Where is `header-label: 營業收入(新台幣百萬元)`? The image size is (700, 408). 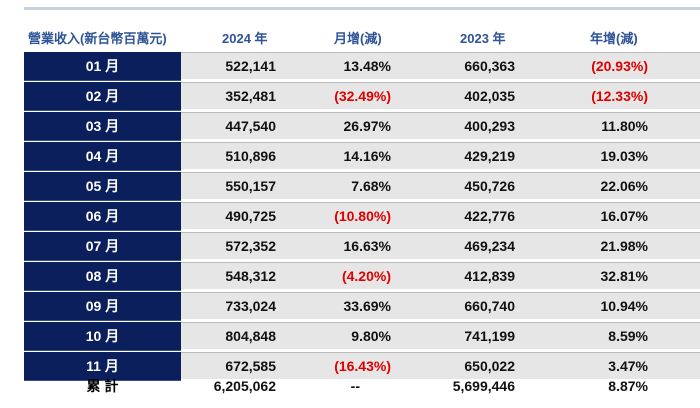
header-label: 營業收入(新台幣百萬元) is located at coordinates (97, 38).